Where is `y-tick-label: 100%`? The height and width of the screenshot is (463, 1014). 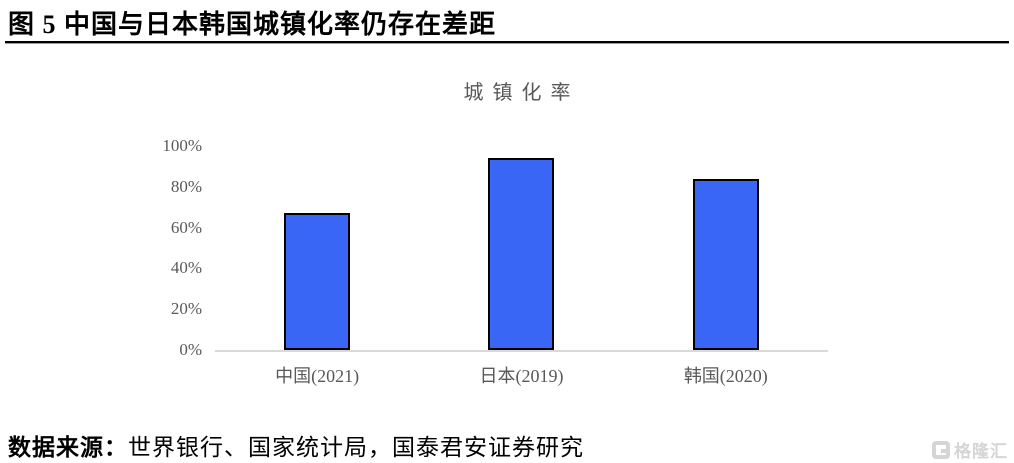
y-tick-label: 100% is located at coordinates (182, 145).